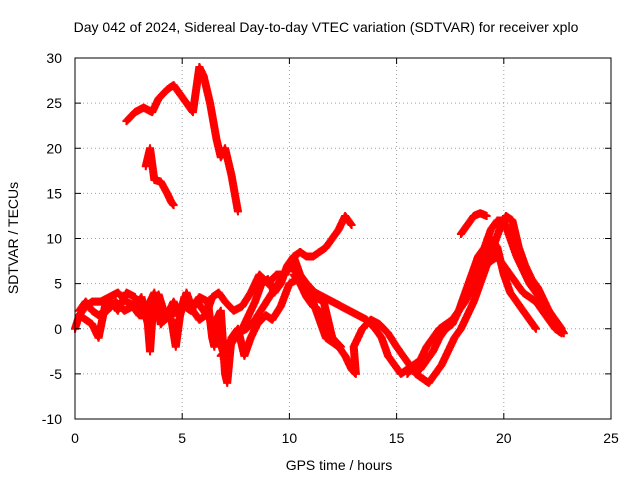 The width and height of the screenshot is (640, 480). Describe the element at coordinates (54, 148) in the screenshot. I see `y-tick-label: 20` at that location.